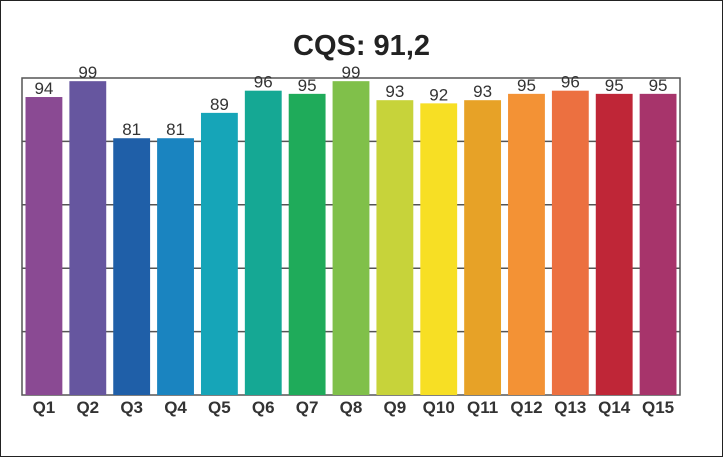 This screenshot has height=457, width=723. I want to click on x-tick-label: Q13, so click(570, 407).